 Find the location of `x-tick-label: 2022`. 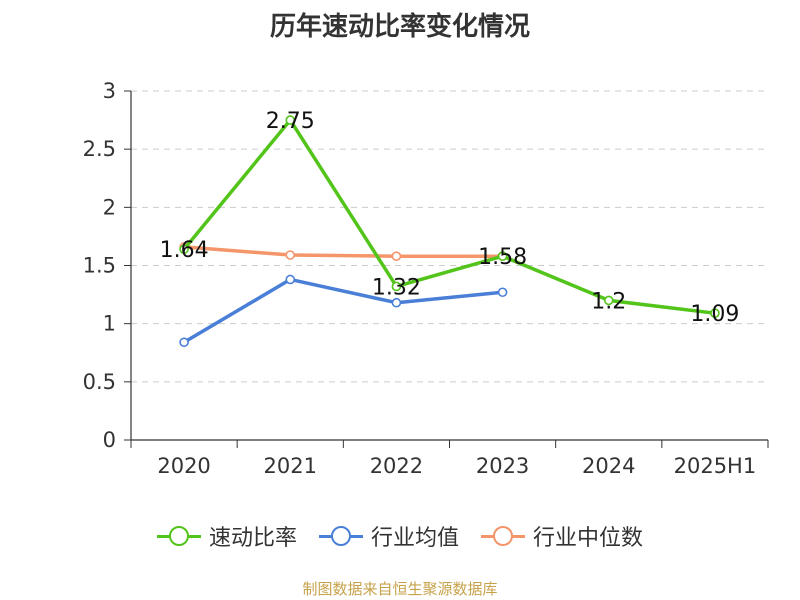

x-tick-label: 2022 is located at coordinates (396, 466).